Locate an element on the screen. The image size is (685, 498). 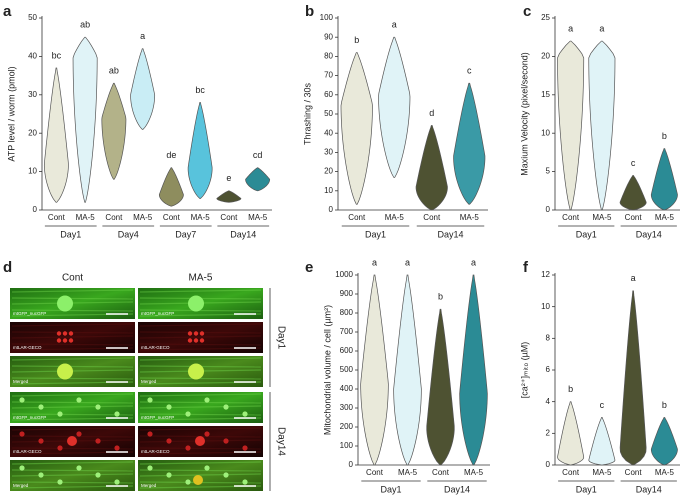
y-tick-label: 20 is located at coordinates (545, 56).